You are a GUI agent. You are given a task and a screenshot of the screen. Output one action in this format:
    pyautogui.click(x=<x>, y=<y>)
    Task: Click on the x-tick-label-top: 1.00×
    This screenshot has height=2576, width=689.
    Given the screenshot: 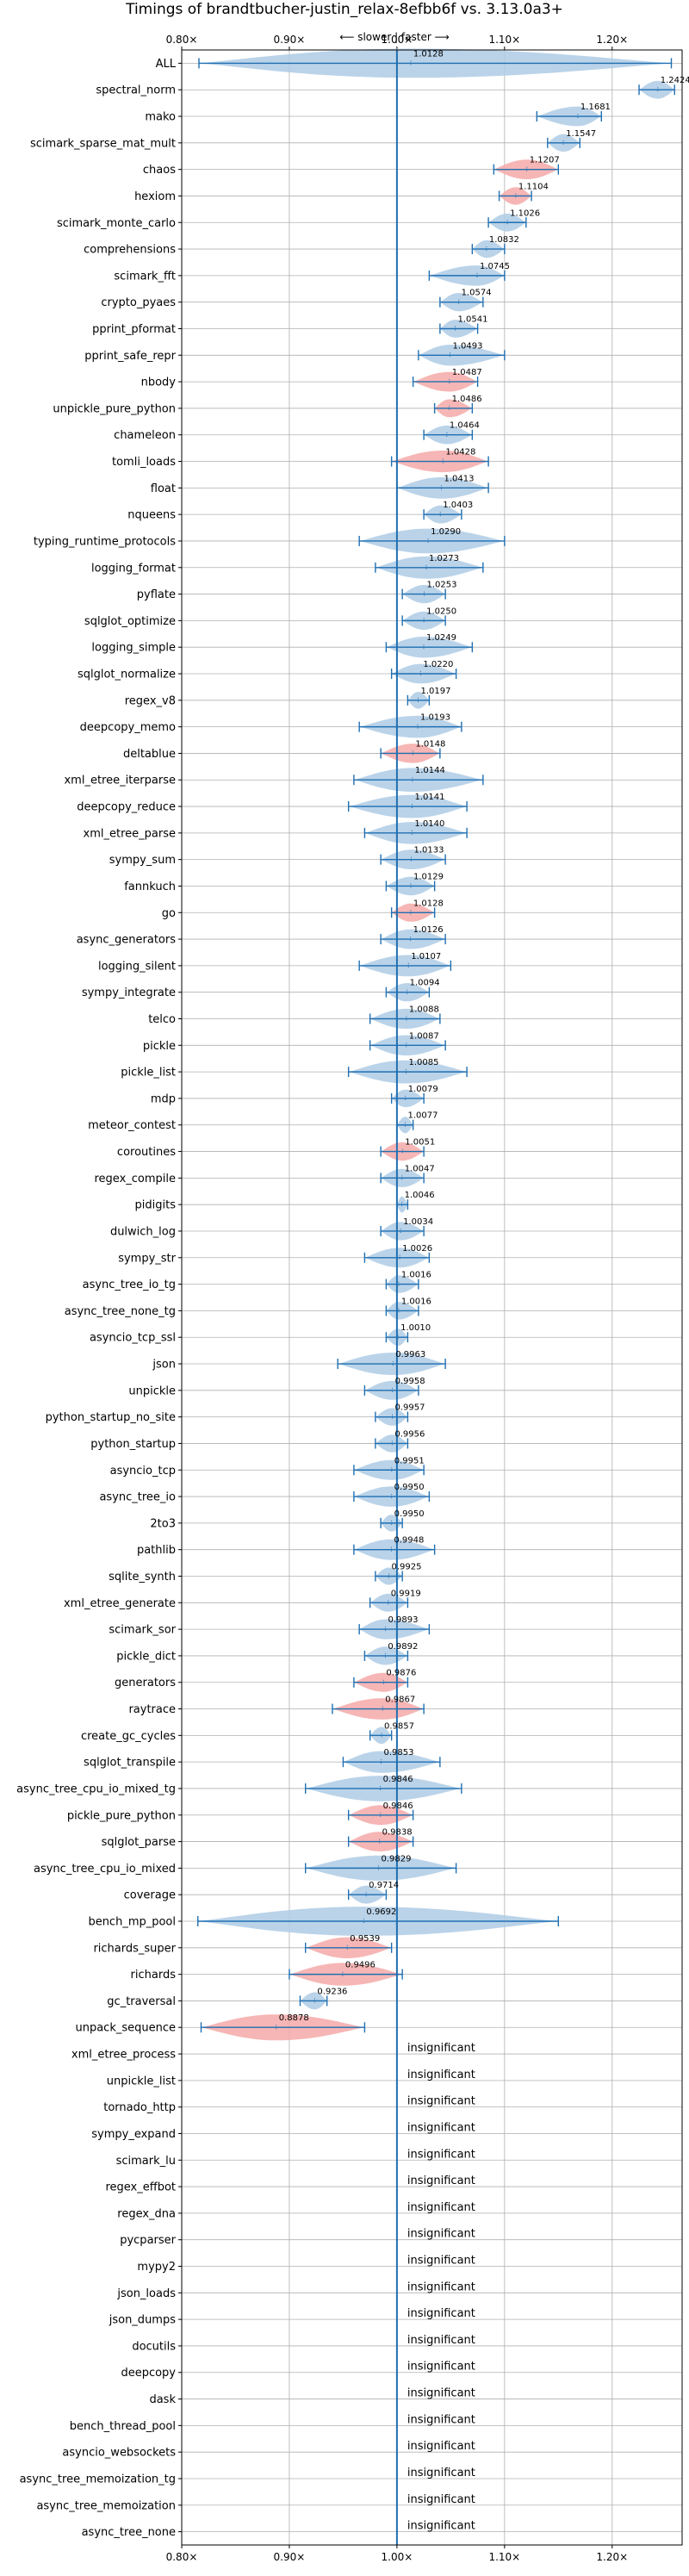 What is the action you would take?
    pyautogui.click(x=397, y=40)
    